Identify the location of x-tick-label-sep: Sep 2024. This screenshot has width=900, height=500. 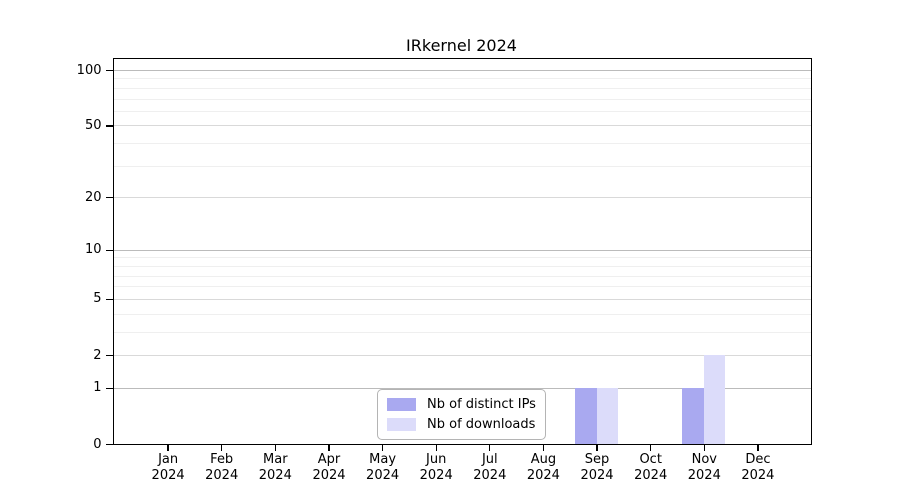
(597, 467).